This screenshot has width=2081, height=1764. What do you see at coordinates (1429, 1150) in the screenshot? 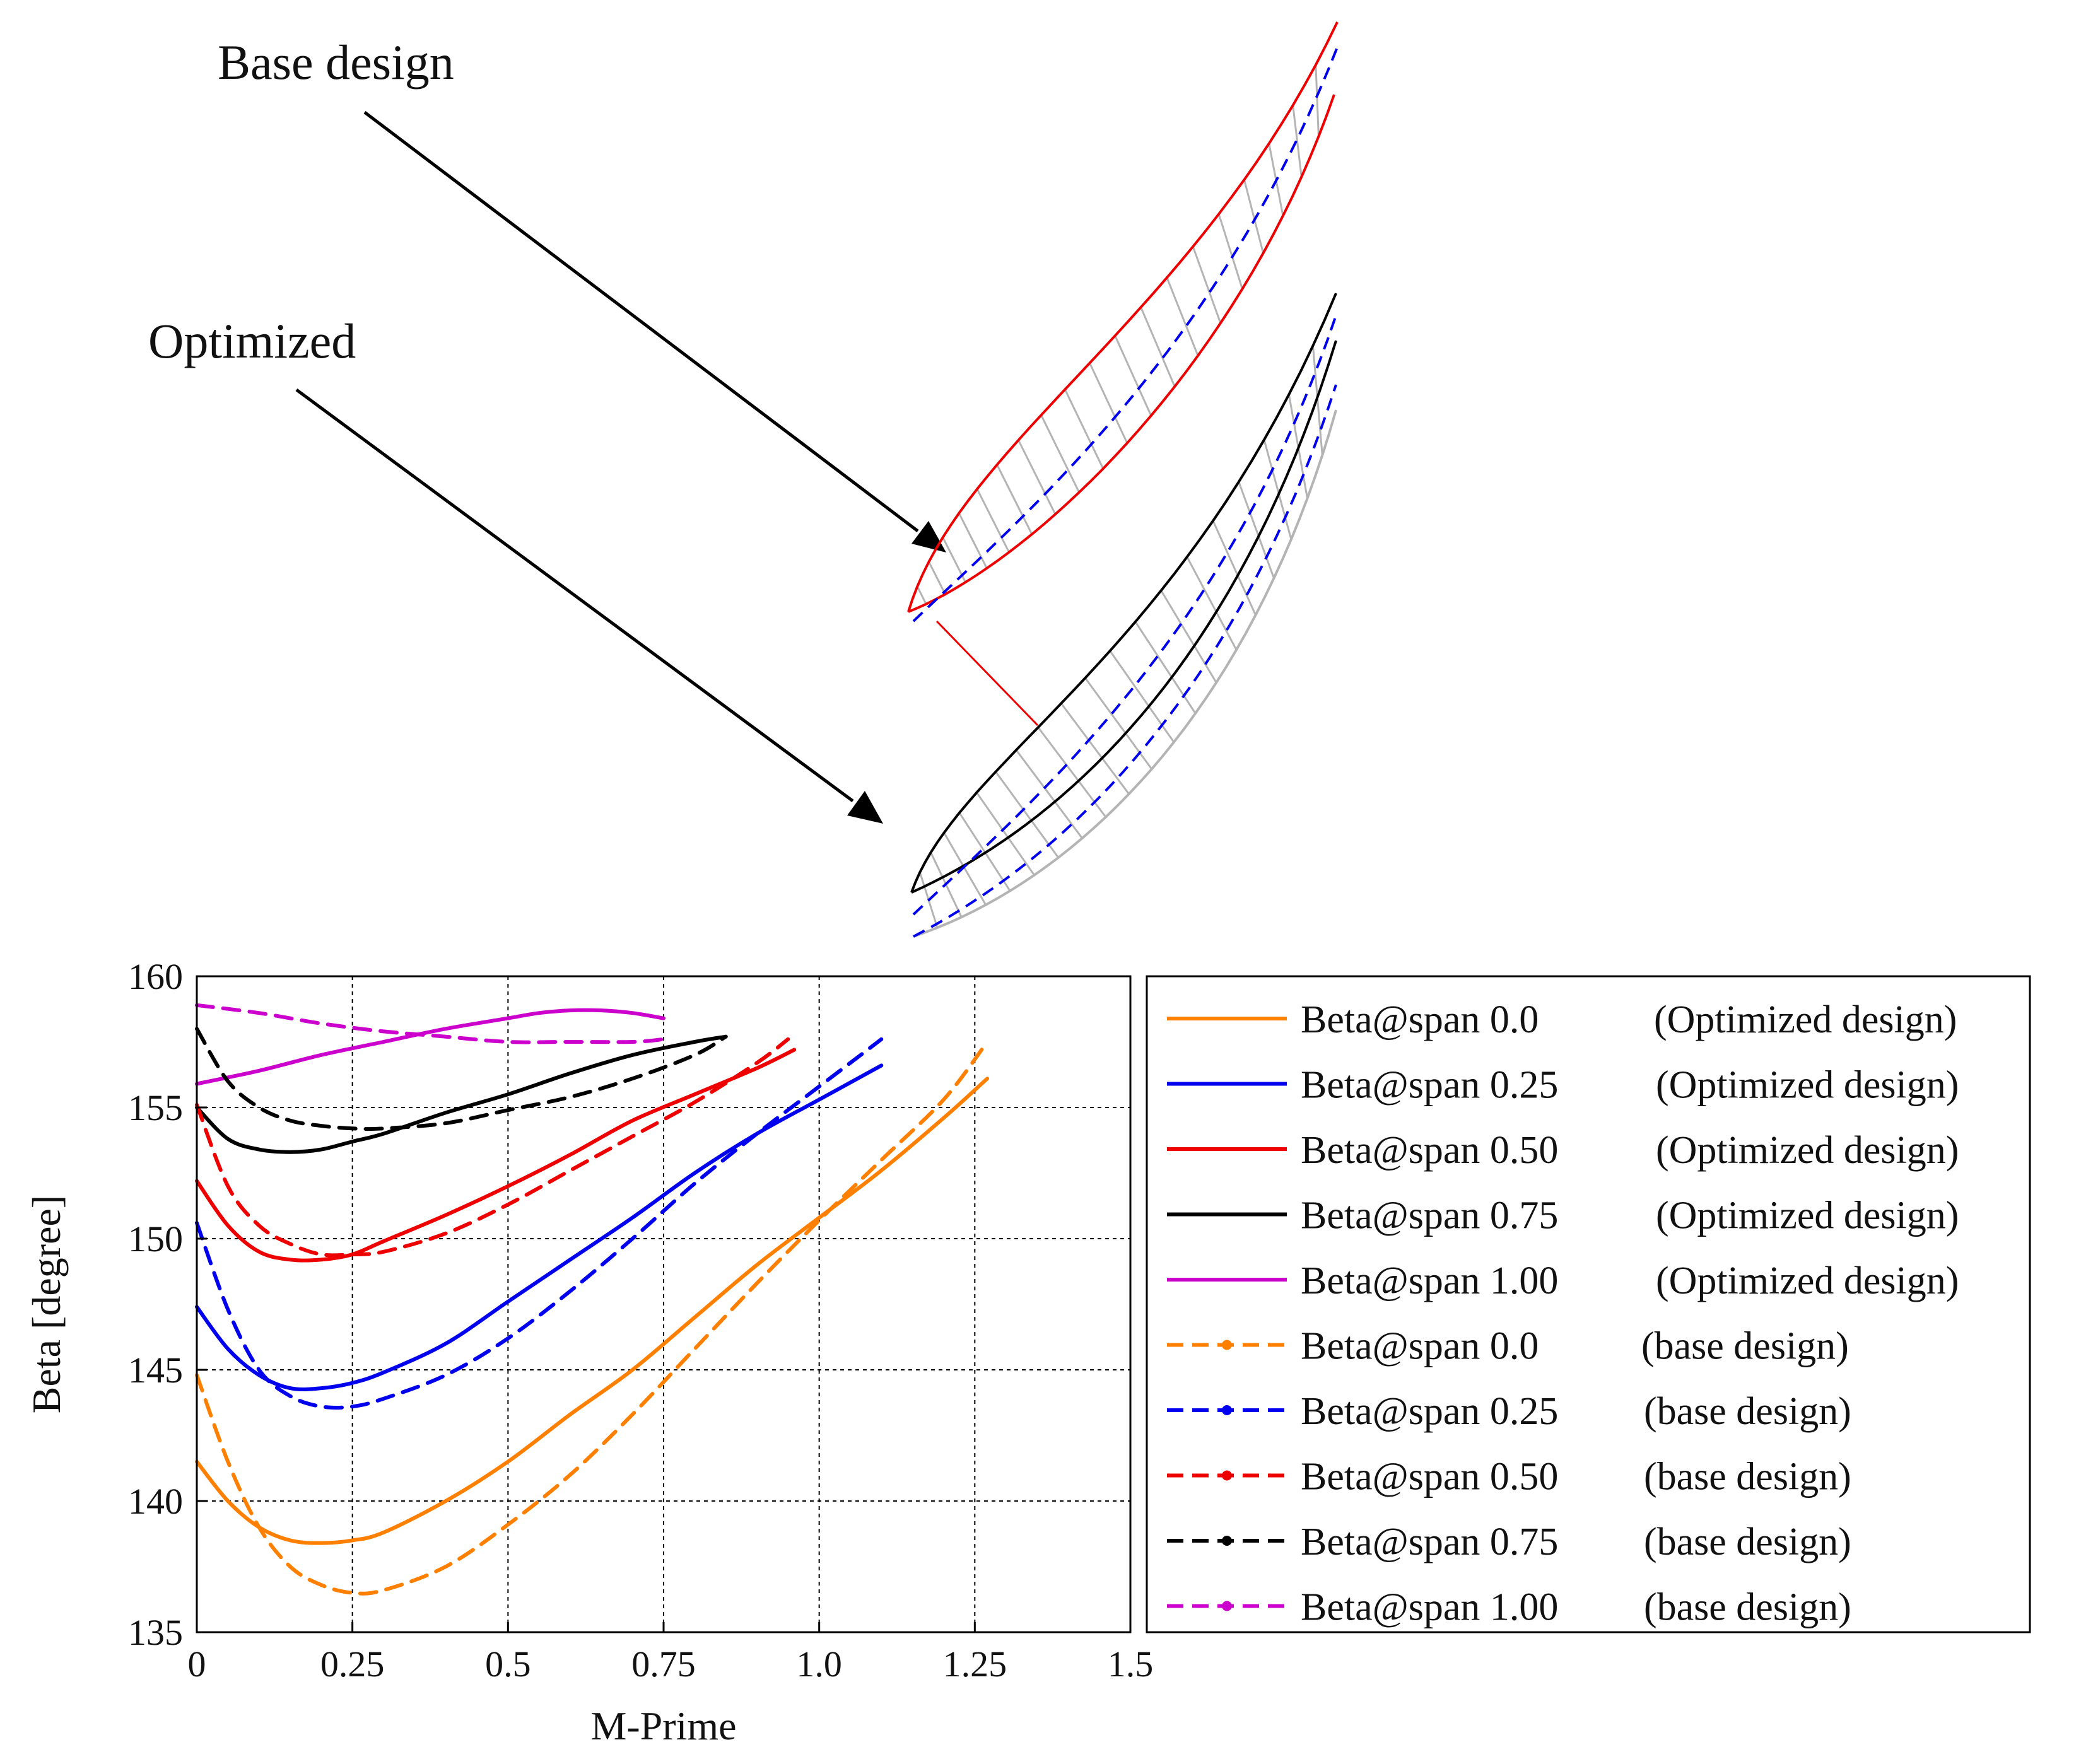
I see `legend-label: Beta@span 0.50` at bounding box center [1429, 1150].